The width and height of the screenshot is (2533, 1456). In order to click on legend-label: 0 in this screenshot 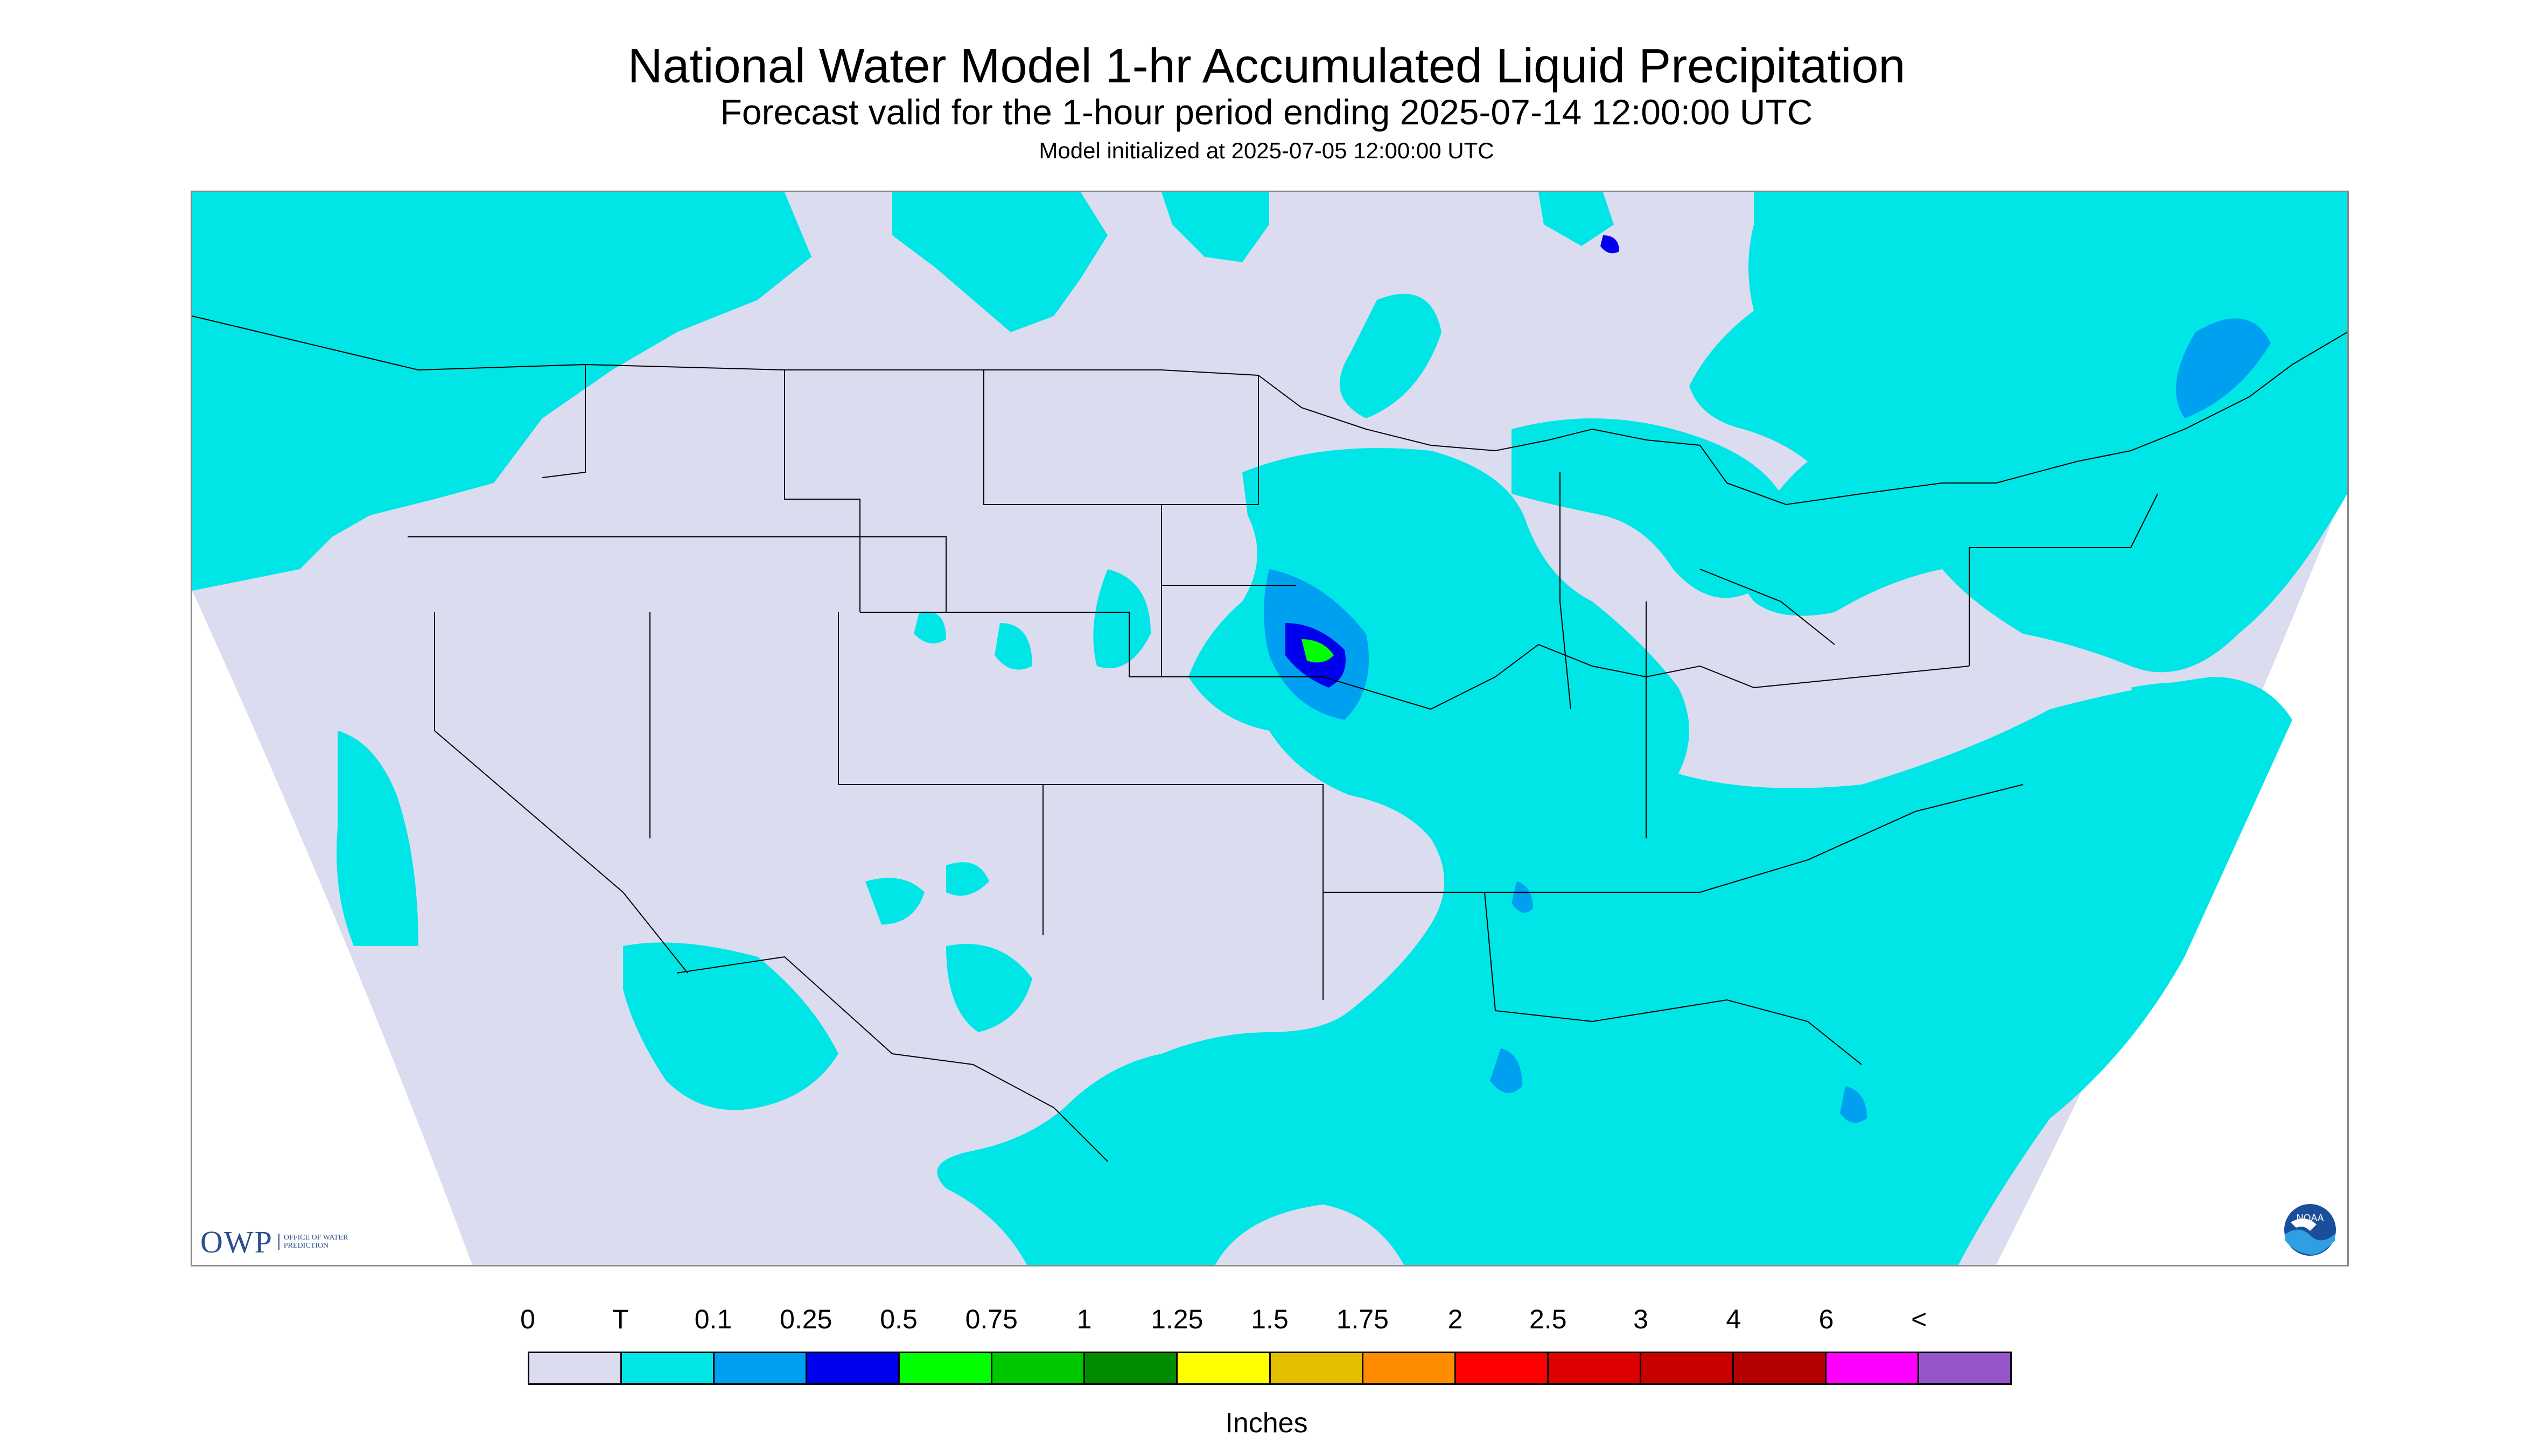, I will do `click(527, 1319)`.